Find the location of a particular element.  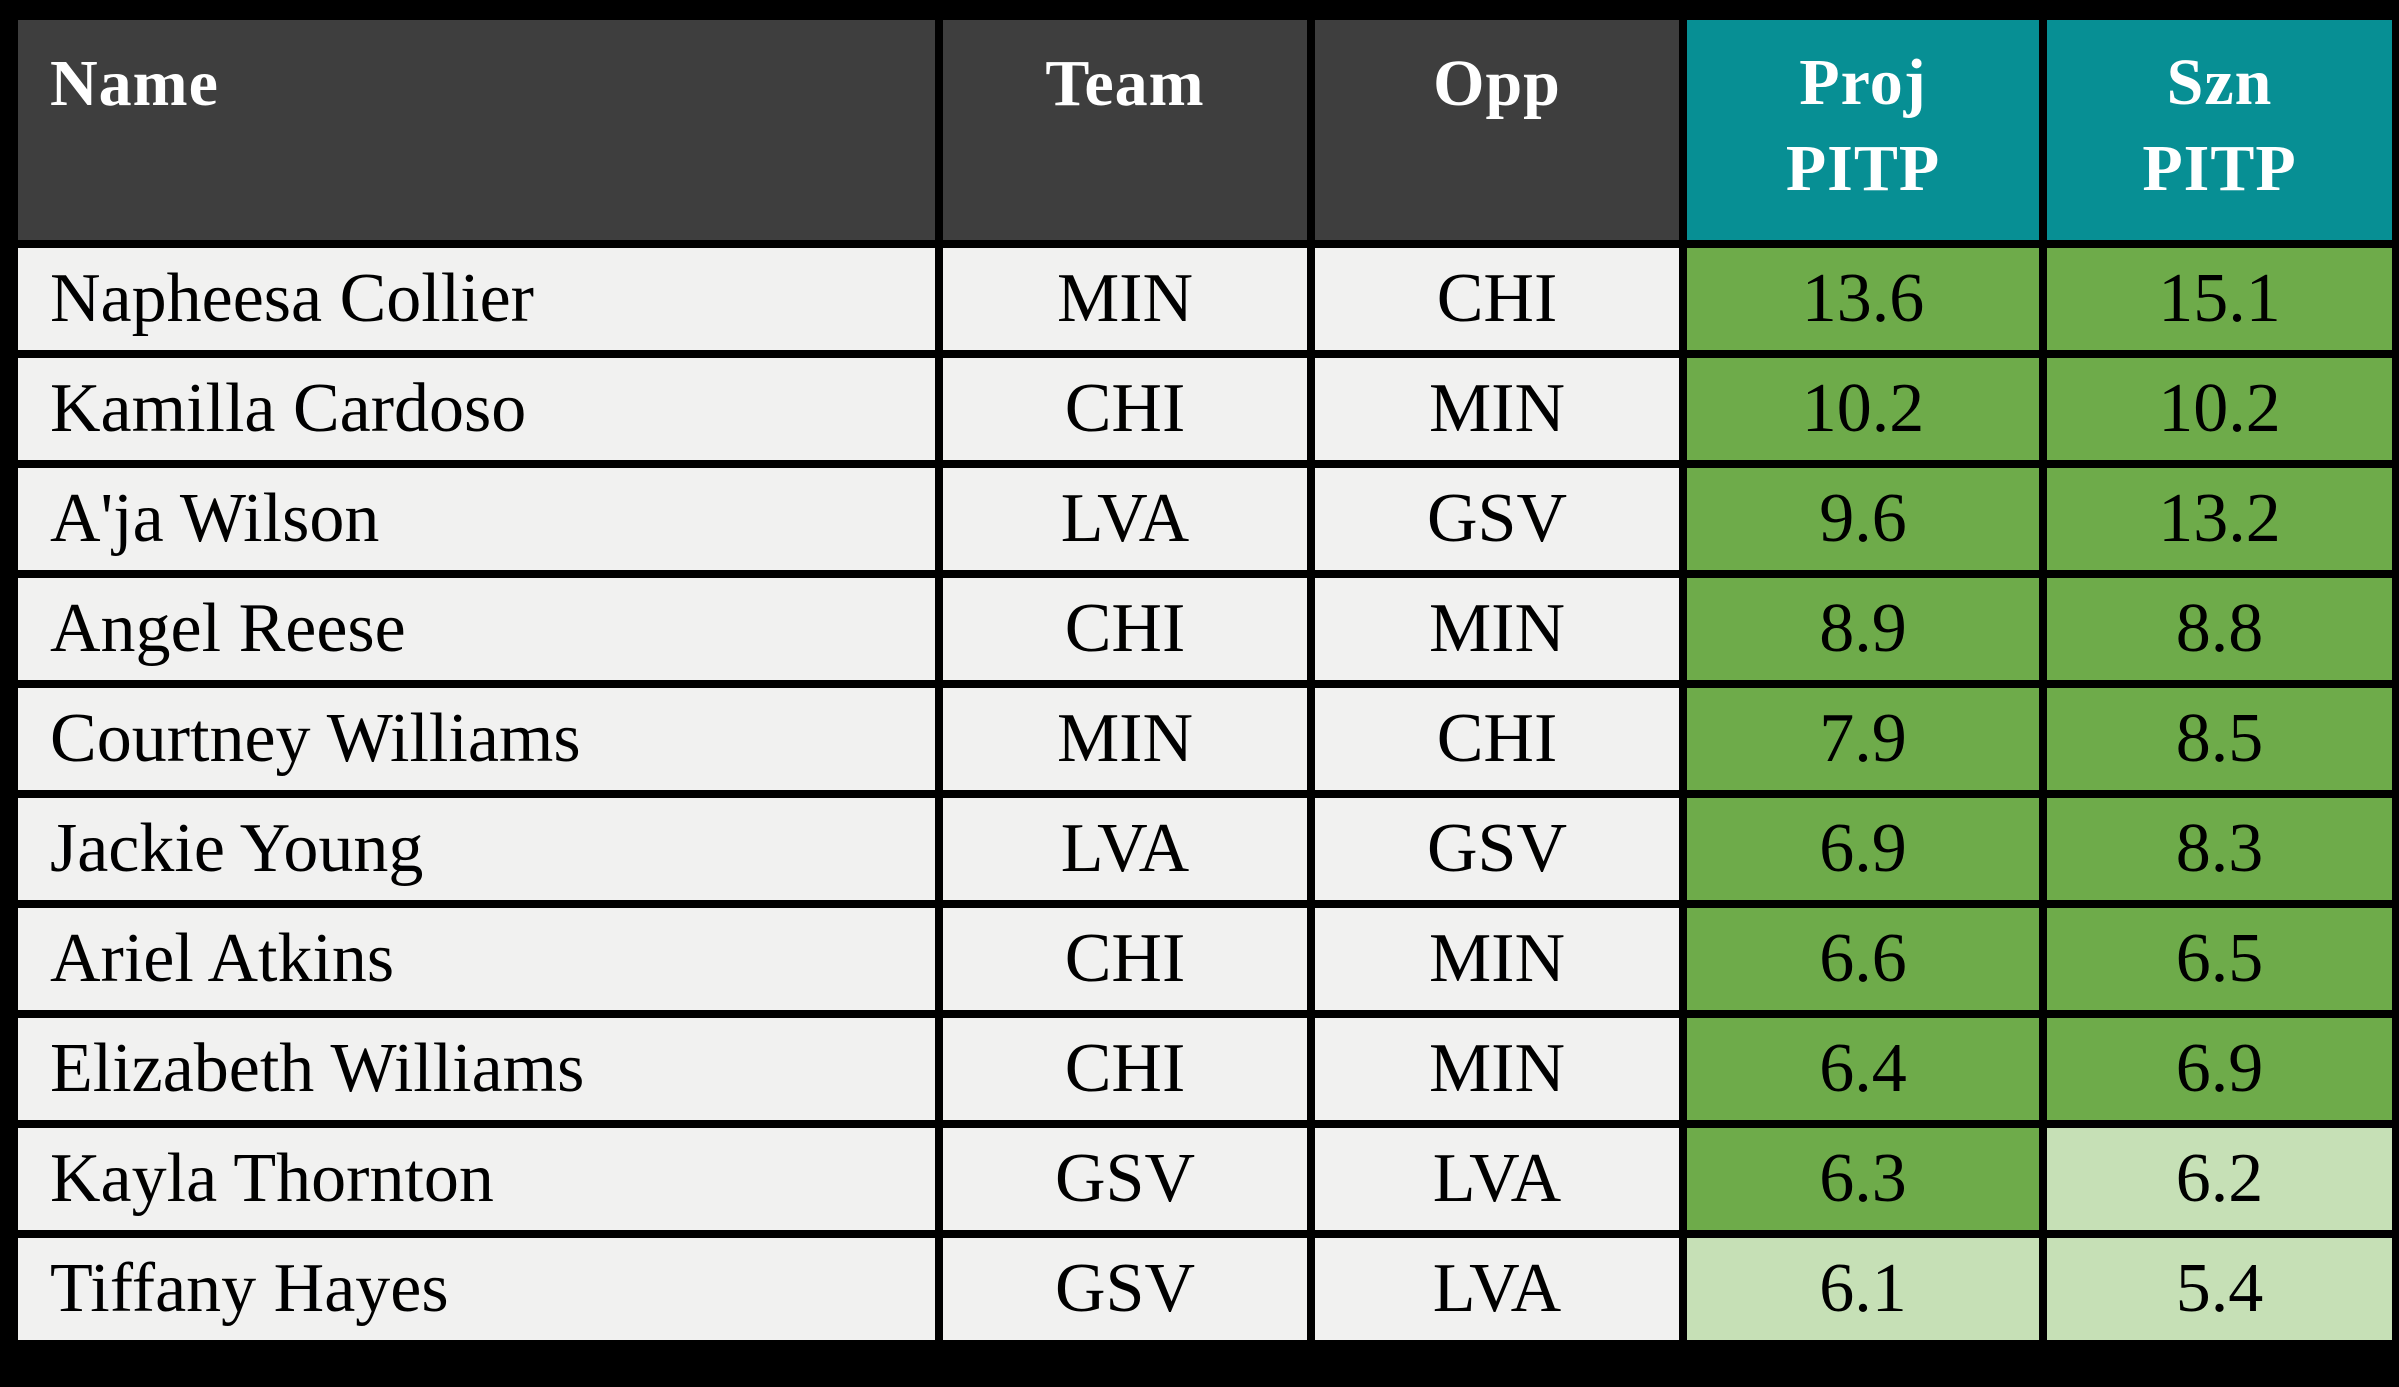

proj-pitp-cell: 9.6 is located at coordinates (1863, 519).